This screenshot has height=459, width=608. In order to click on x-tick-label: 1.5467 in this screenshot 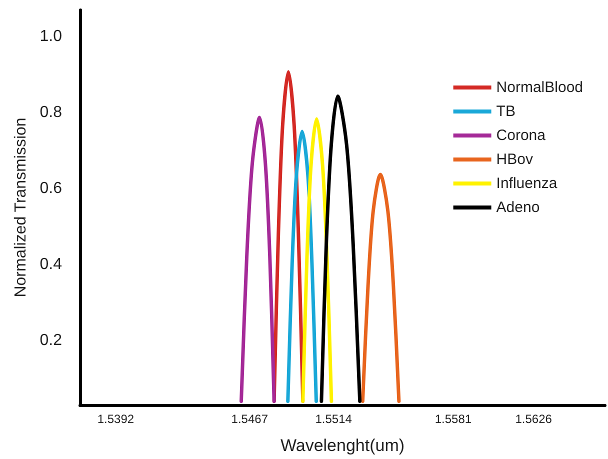, I will do `click(249, 419)`.